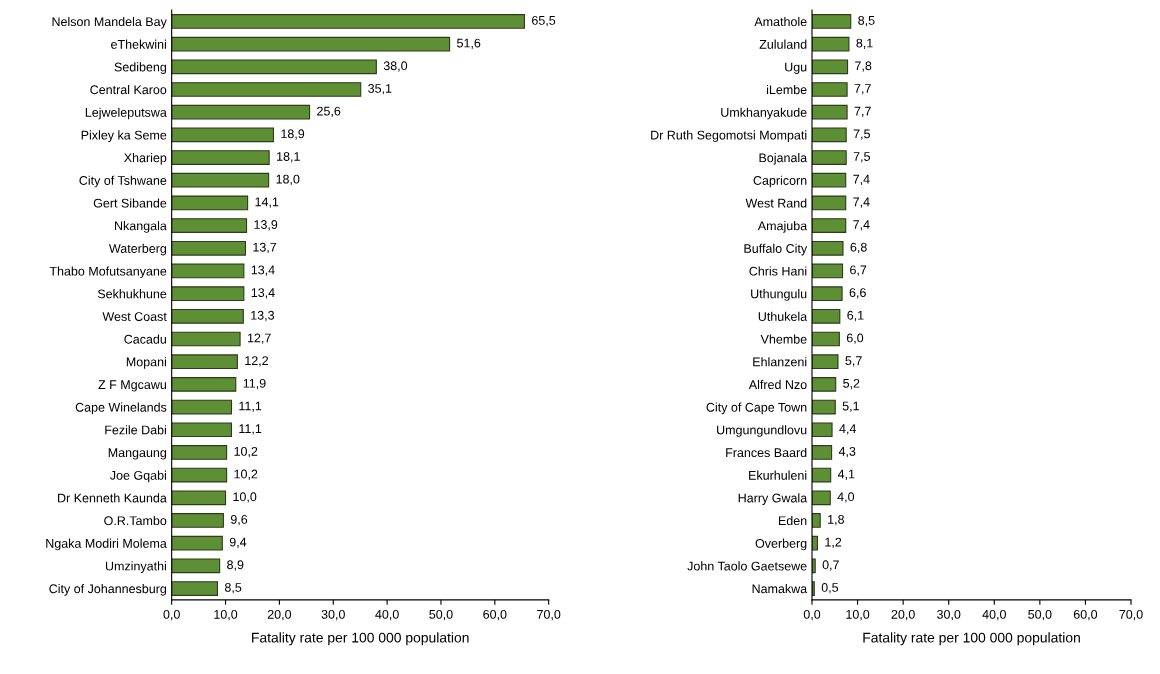 This screenshot has height=674, width=1160. Describe the element at coordinates (123, 181) in the screenshot. I see `y-tick-label: City of Tshwane` at that location.